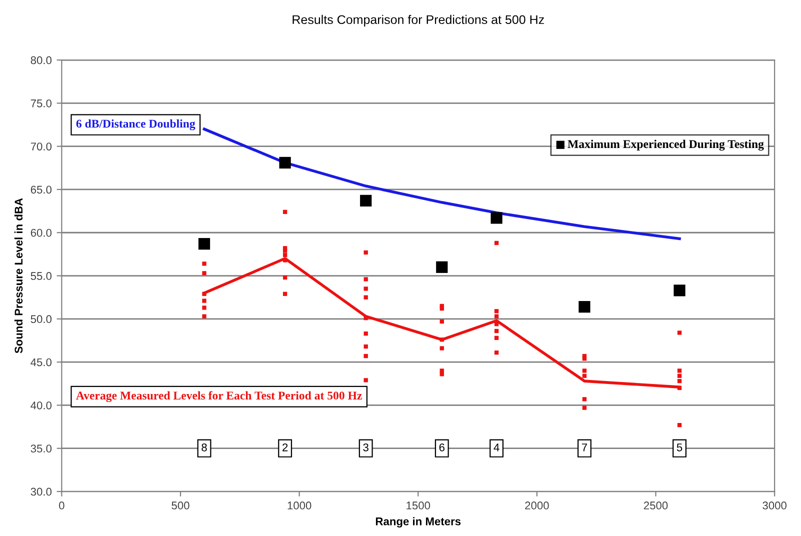  Describe the element at coordinates (666, 145) in the screenshot. I see `legend-label: Maximum Experienced During Testing` at that location.